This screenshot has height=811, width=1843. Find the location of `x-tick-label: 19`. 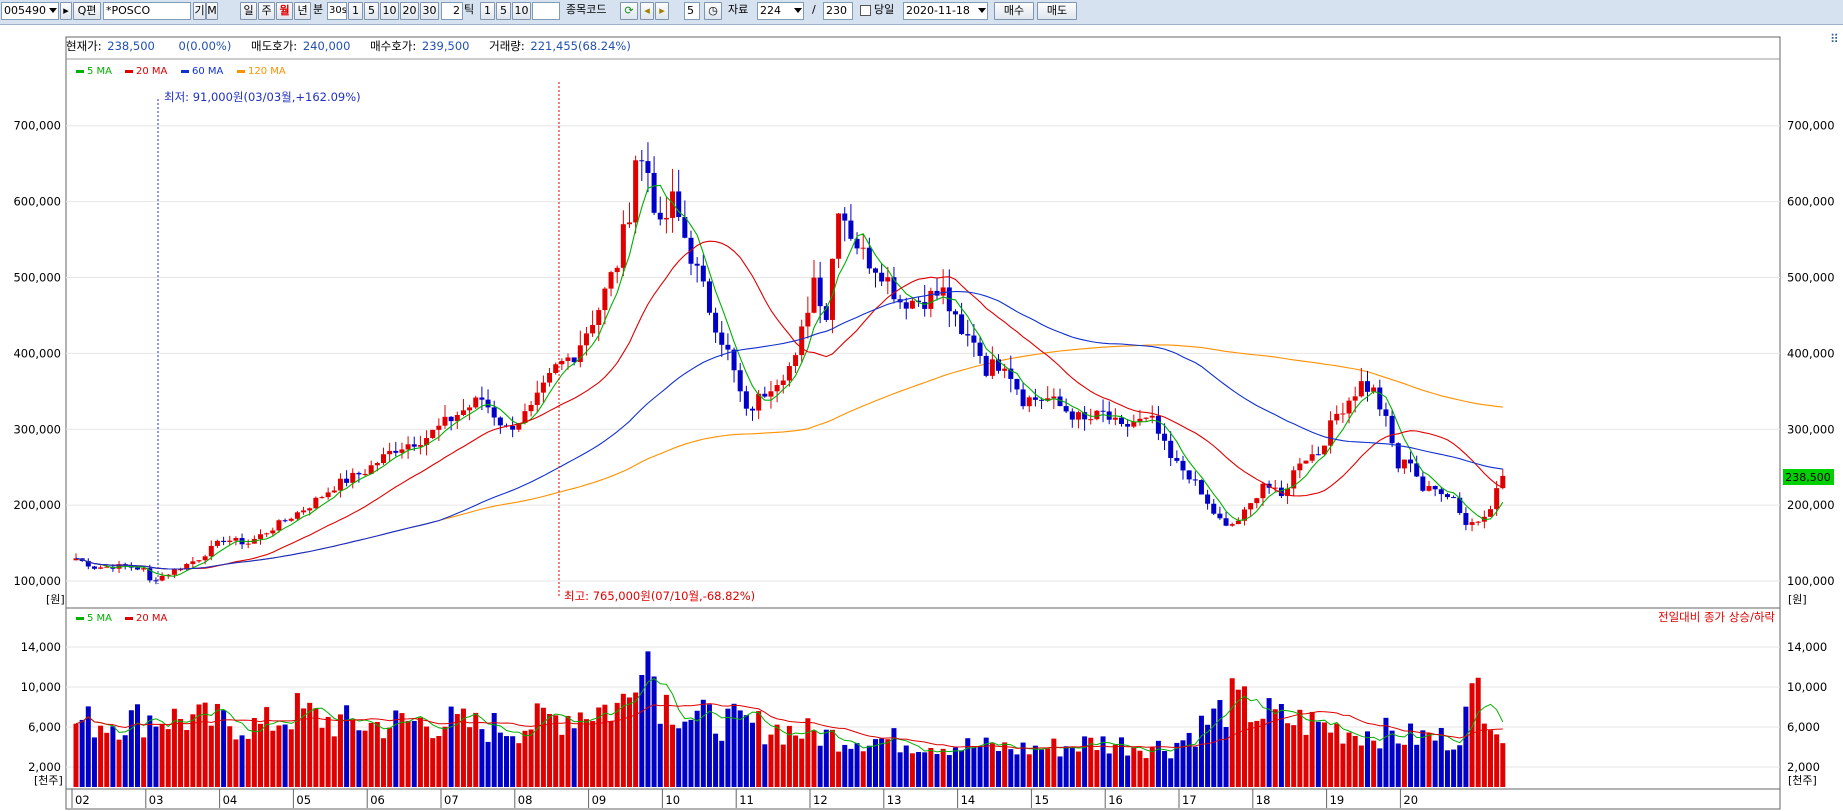

x-tick-label: 19 is located at coordinates (1337, 800).